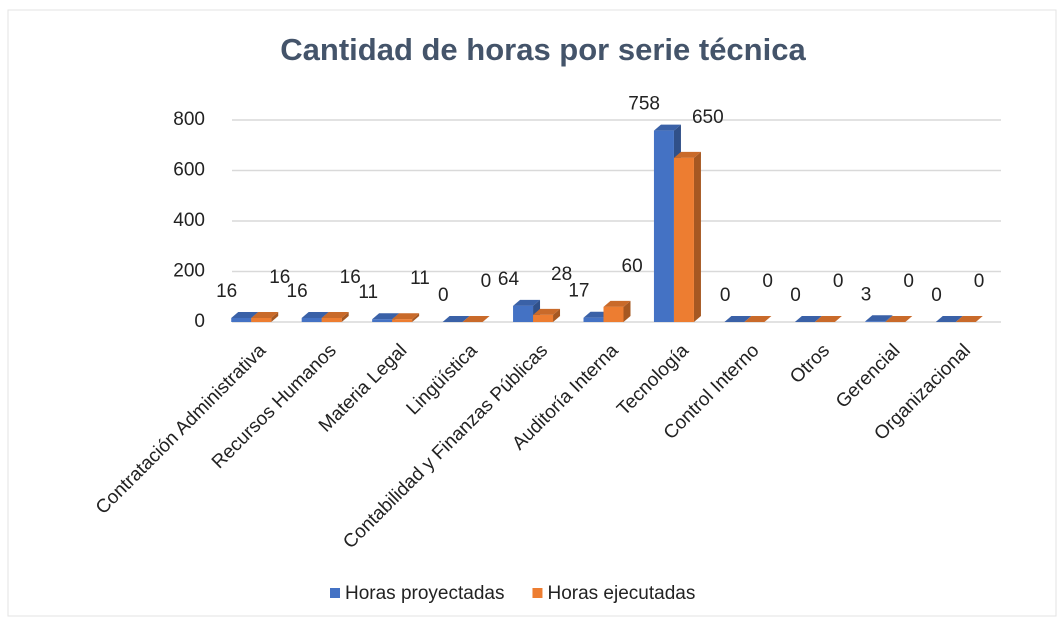 Image resolution: width=1063 pixels, height=623 pixels. I want to click on y-tick-label: 0, so click(199, 321).